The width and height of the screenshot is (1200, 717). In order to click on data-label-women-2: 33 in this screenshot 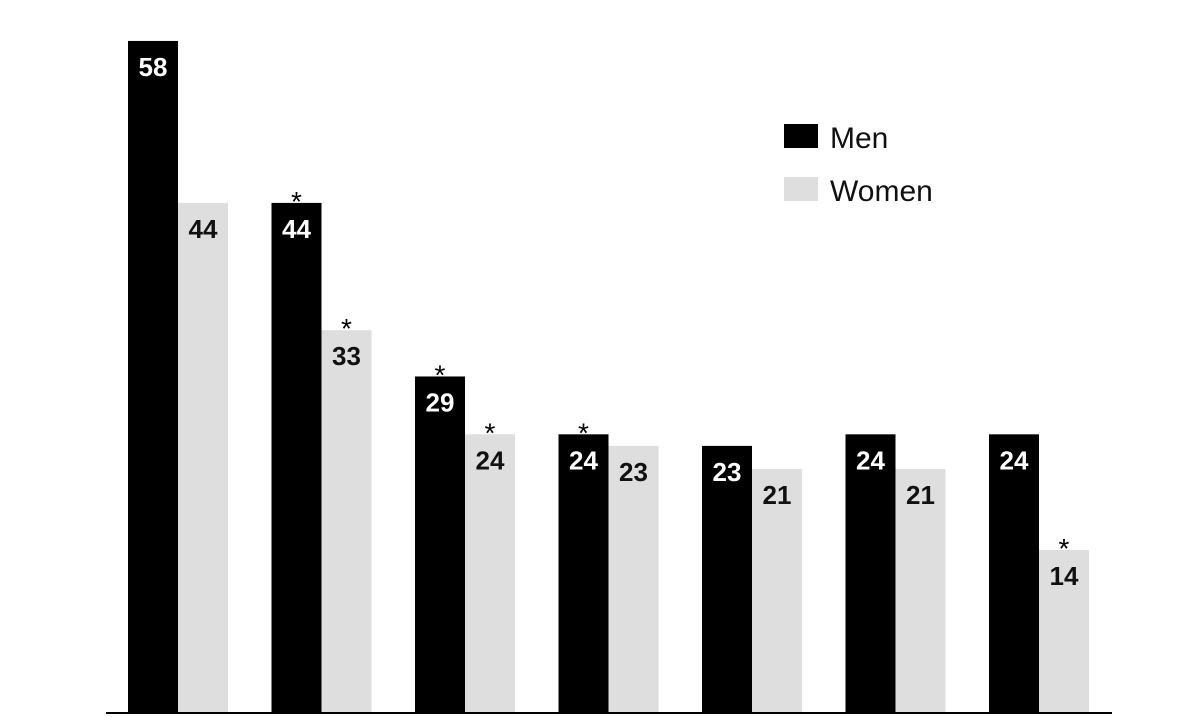, I will do `click(346, 356)`.